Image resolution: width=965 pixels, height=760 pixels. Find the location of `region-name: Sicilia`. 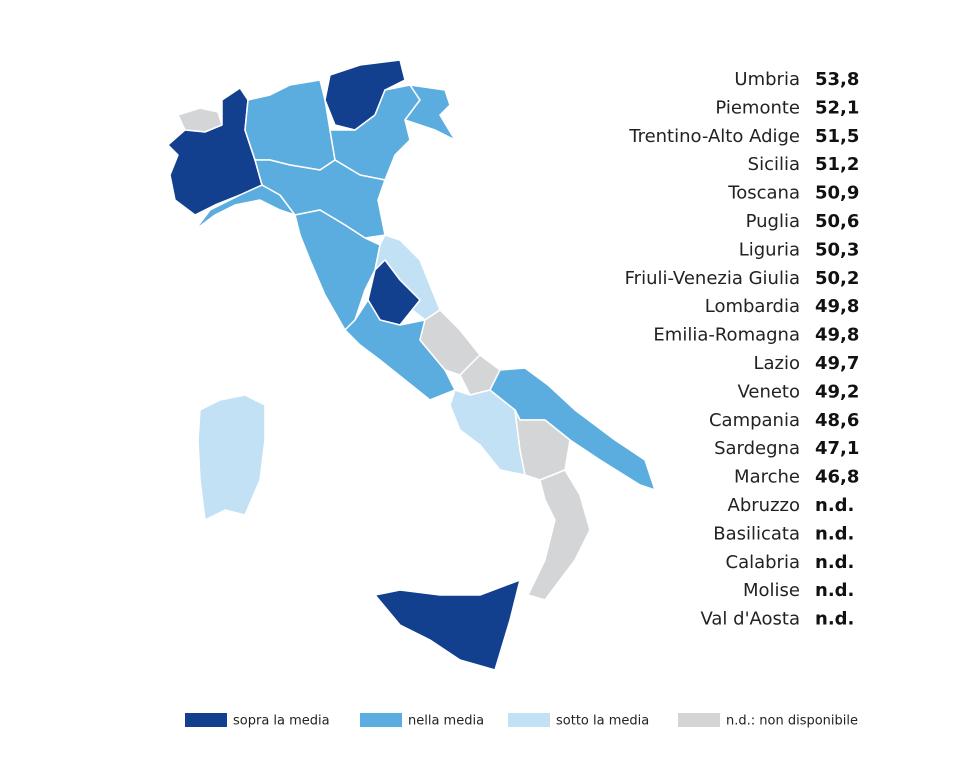

region-name: Sicilia is located at coordinates (774, 164).